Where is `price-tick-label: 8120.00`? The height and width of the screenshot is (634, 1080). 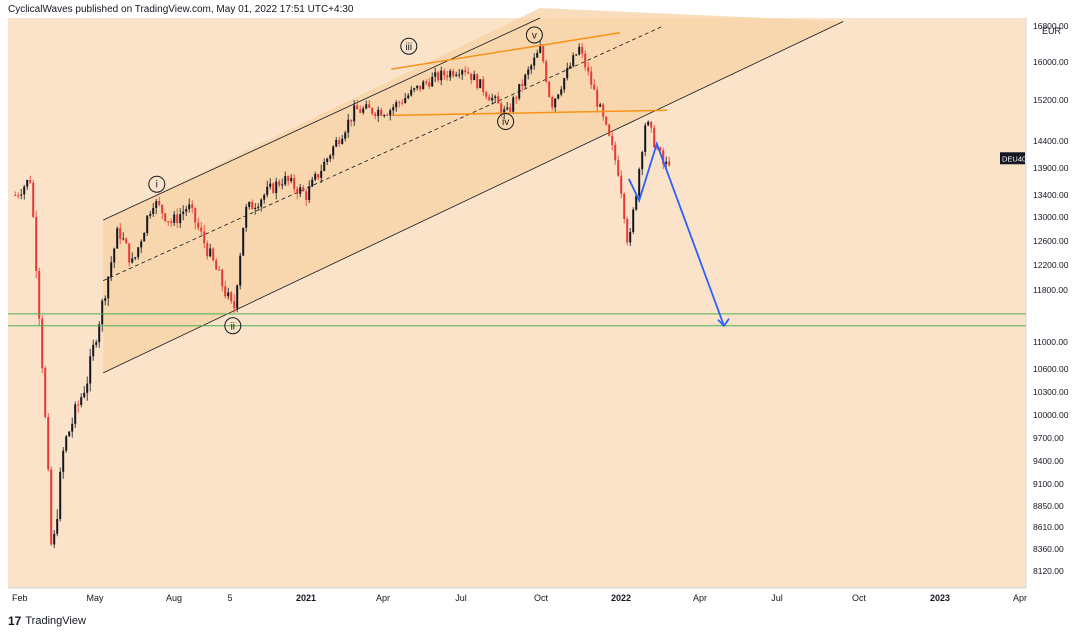 price-tick-label: 8120.00 is located at coordinates (1048, 571).